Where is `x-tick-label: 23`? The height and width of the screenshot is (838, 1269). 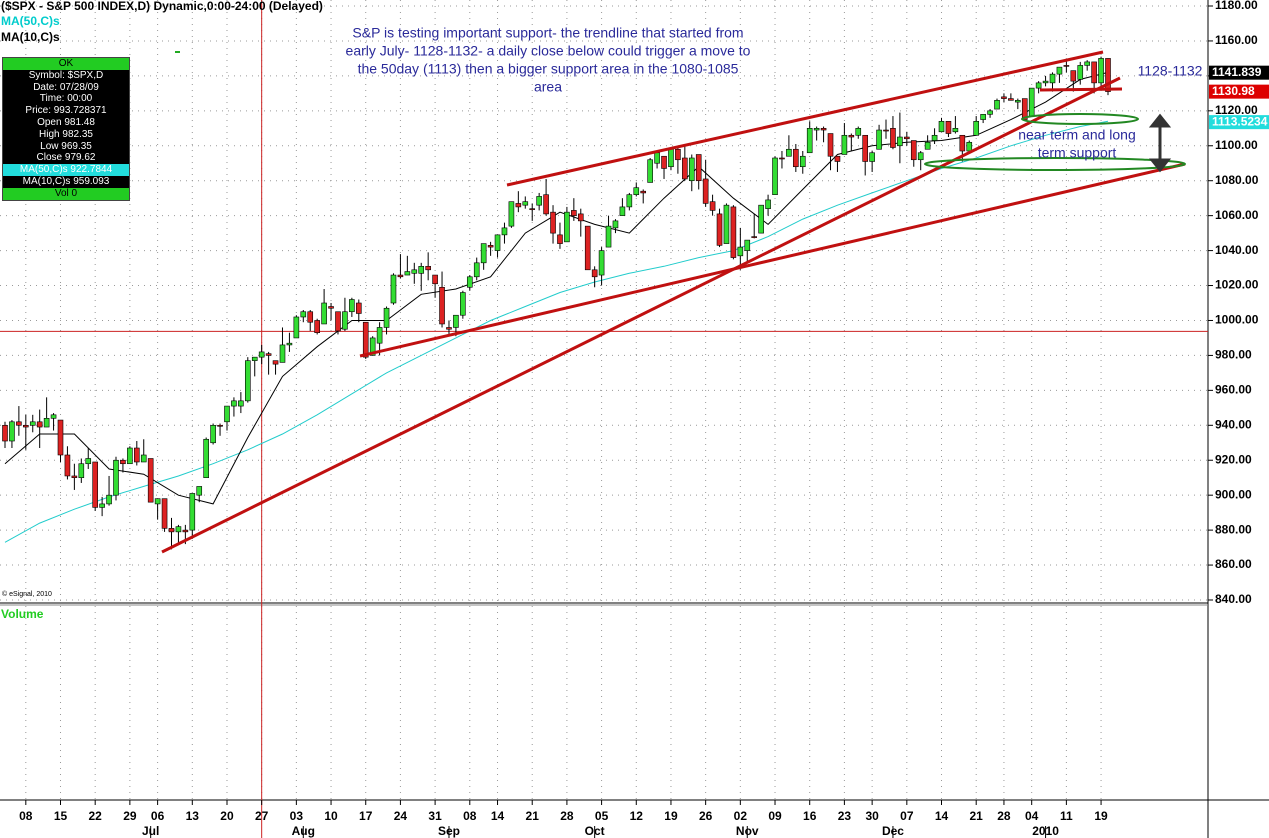
x-tick-label: 23 is located at coordinates (845, 816).